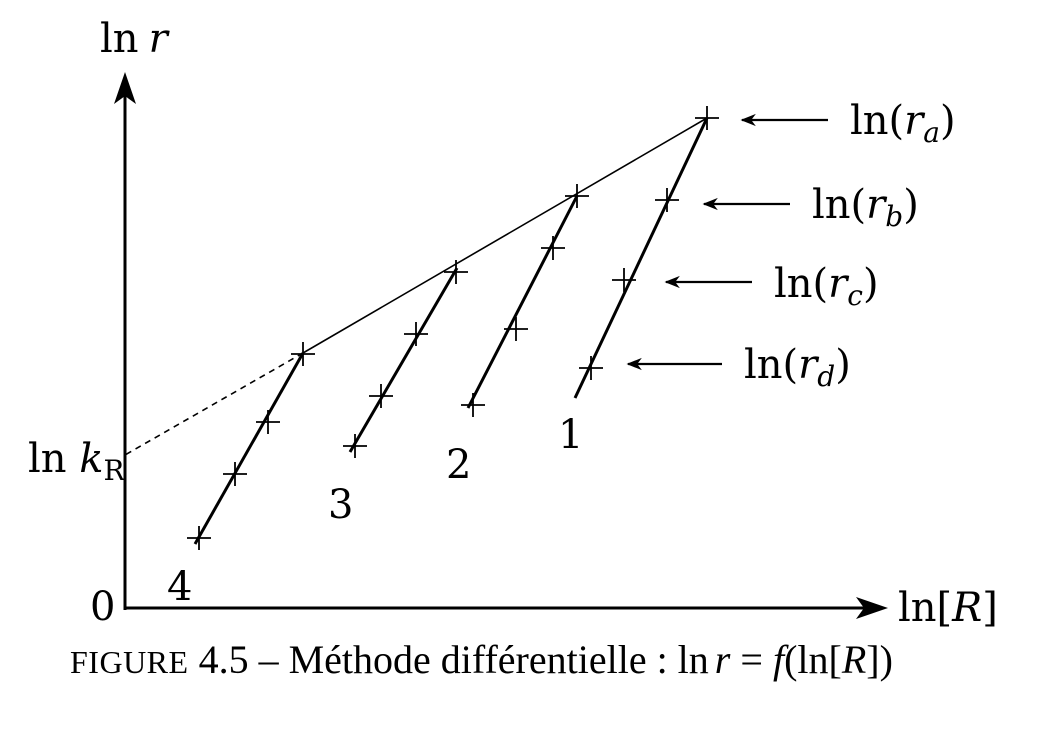 The height and width of the screenshot is (730, 1060). I want to click on curve-label-2: 2, so click(458, 465).